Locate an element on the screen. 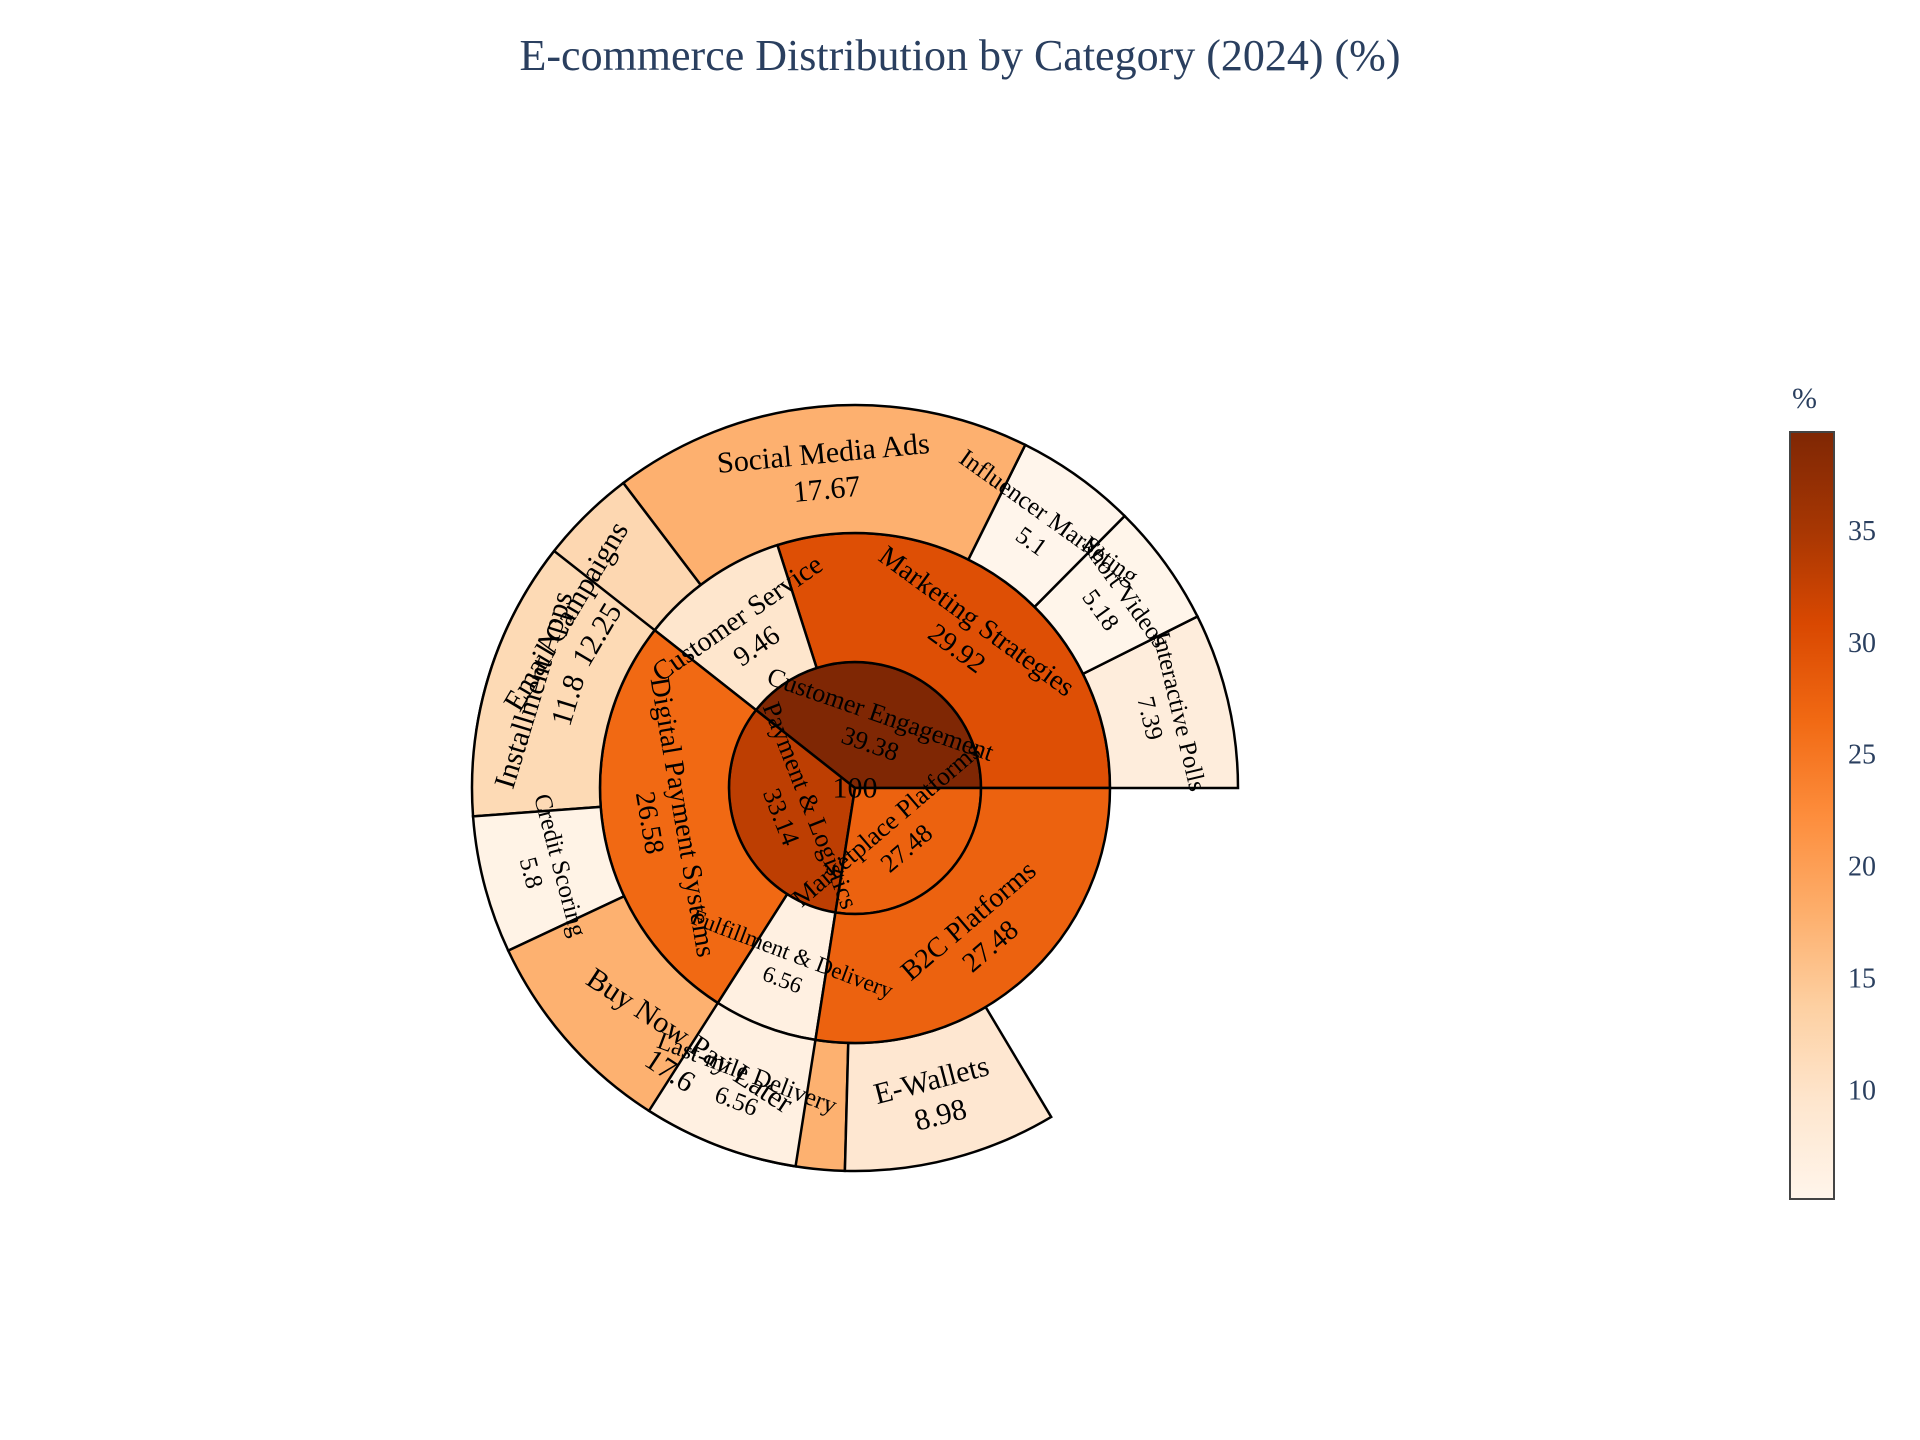 This screenshot has width=1920, height=1440. segment-b2c-platforms is located at coordinates (962, 915).